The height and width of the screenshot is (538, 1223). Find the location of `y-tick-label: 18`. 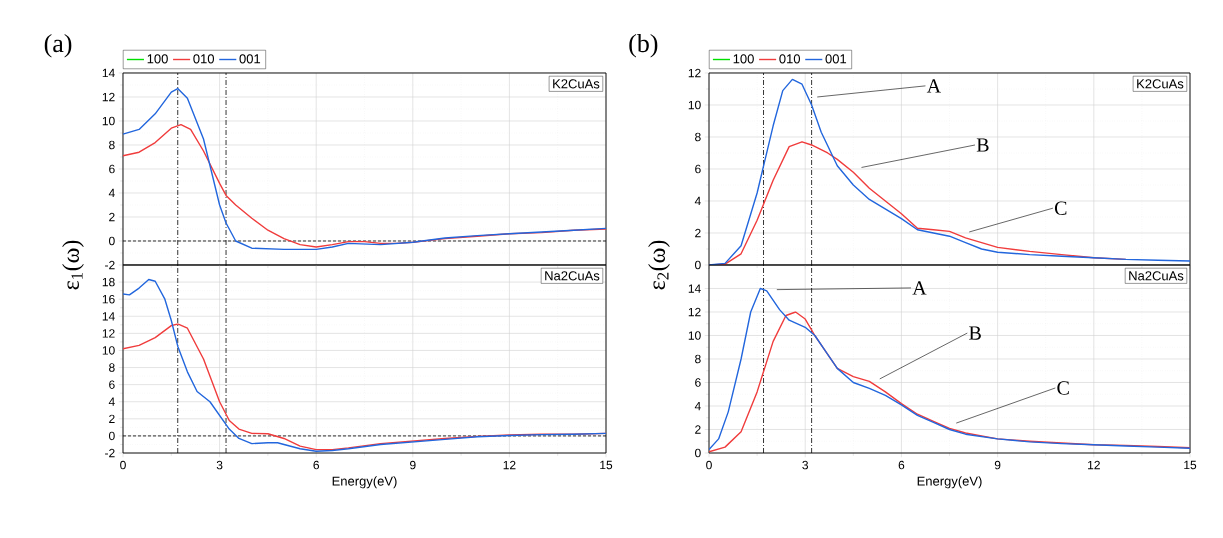

y-tick-label: 18 is located at coordinates (108, 282).